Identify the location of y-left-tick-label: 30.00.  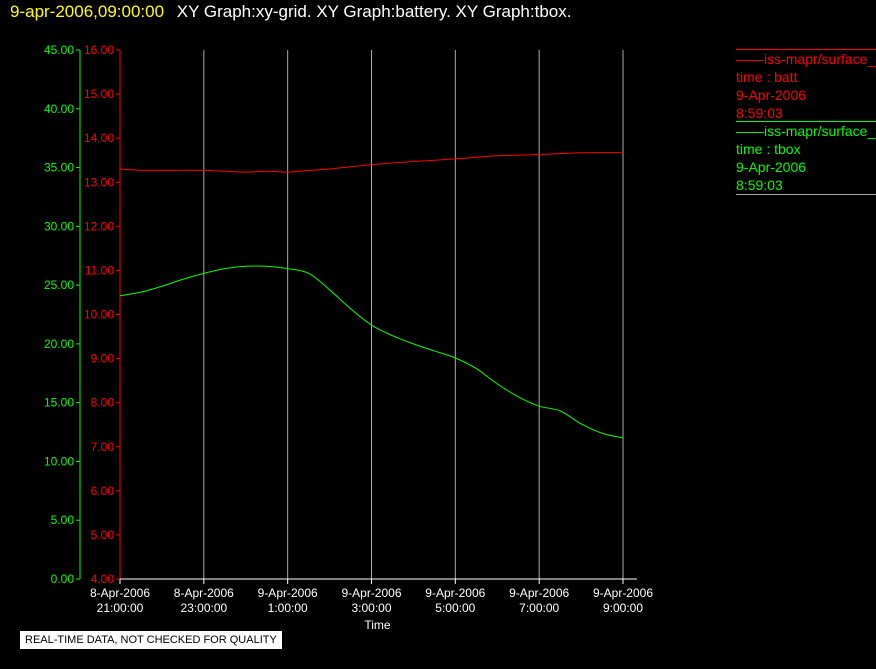
(59, 226).